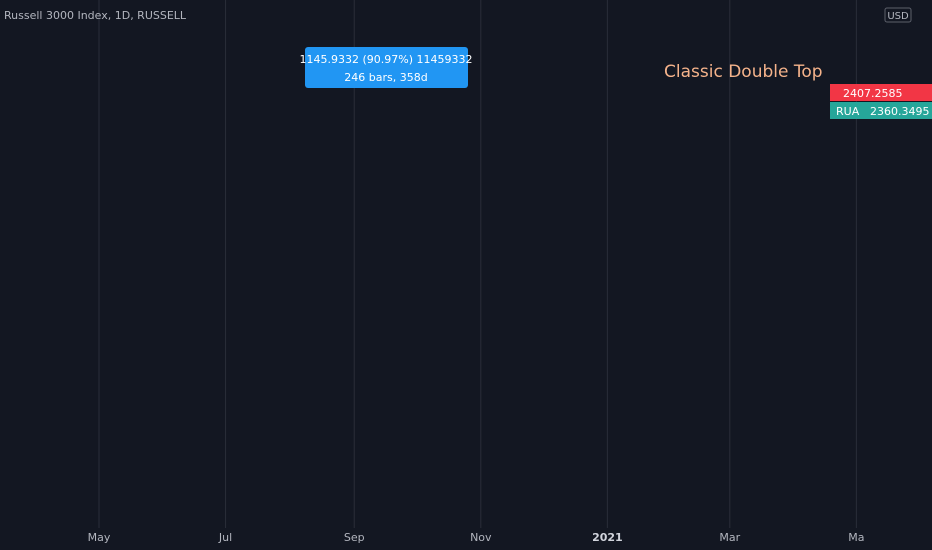  I want to click on time-axis-bg, so click(466, 539).